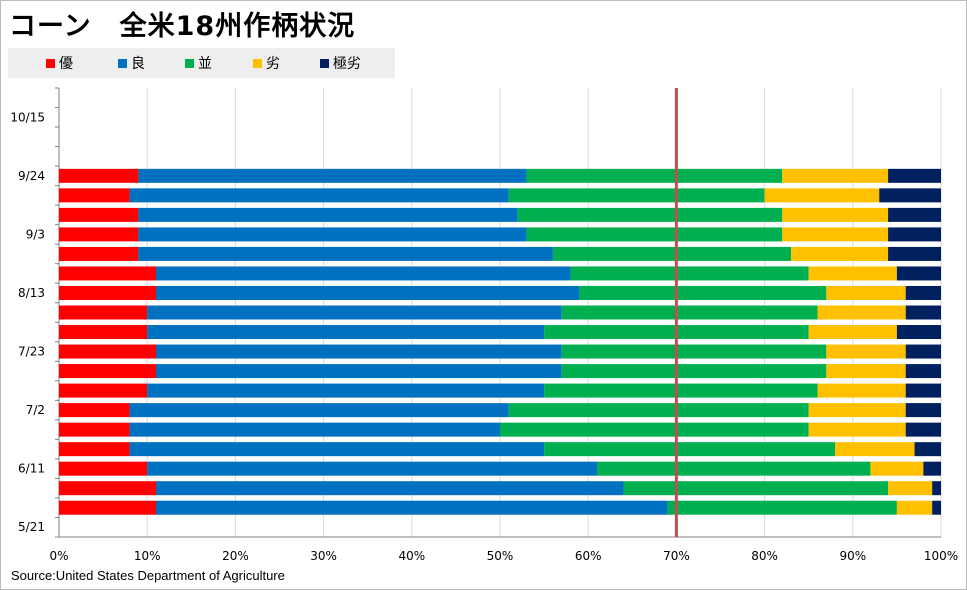 This screenshot has height=590, width=967. Describe the element at coordinates (347, 64) in the screenshot. I see `legend-label-very-poor: 極劣` at that location.